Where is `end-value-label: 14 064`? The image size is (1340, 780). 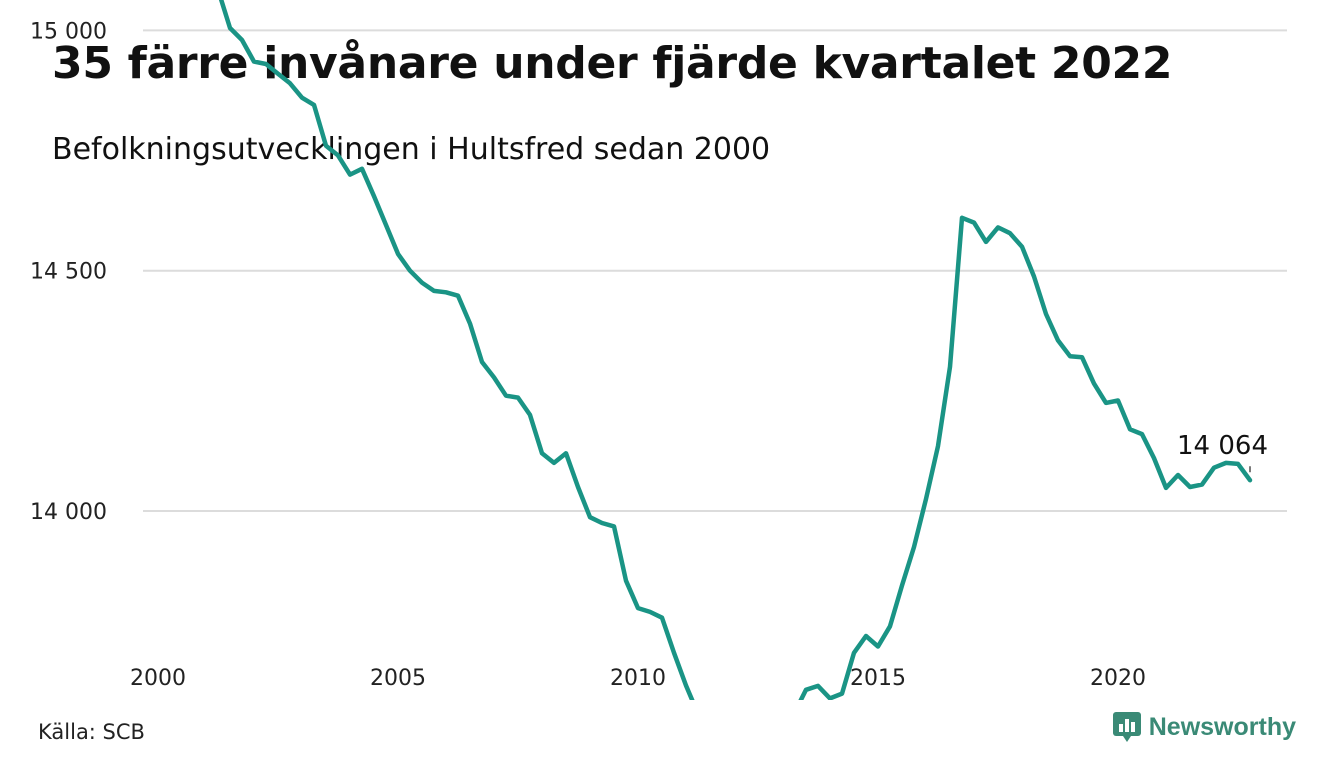
end-value-label: 14 064 is located at coordinates (1222, 446).